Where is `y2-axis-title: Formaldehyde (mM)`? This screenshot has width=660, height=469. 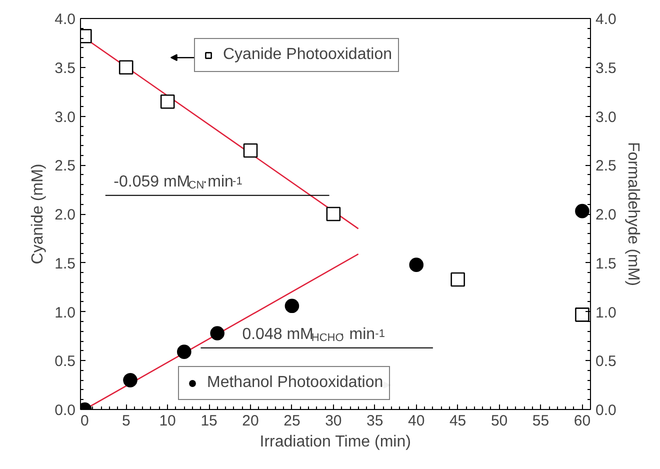
y2-axis-title: Formaldehyde (mM) is located at coordinates (633, 214).